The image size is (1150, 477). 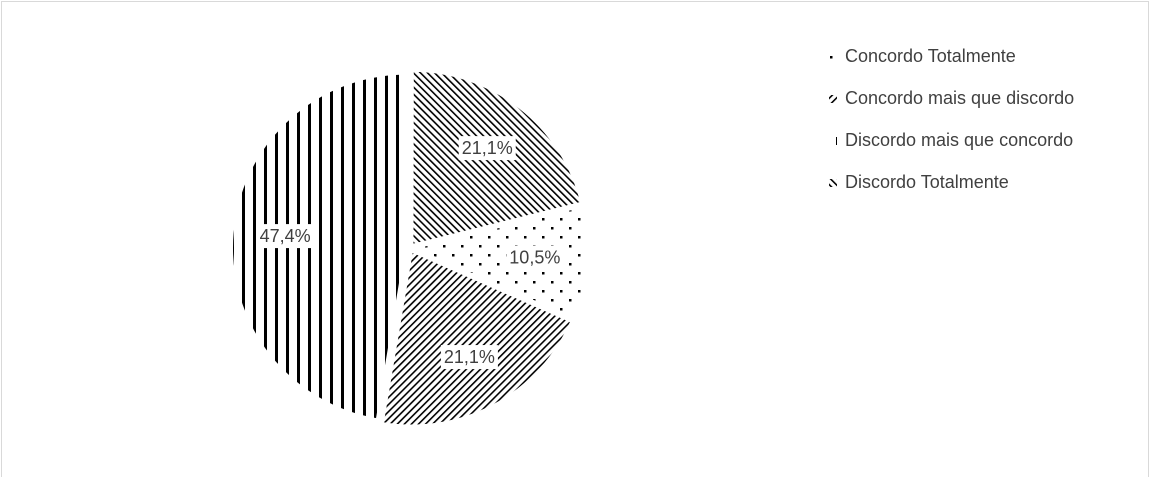 I want to click on data-label: 47,4%, so click(x=285, y=236).